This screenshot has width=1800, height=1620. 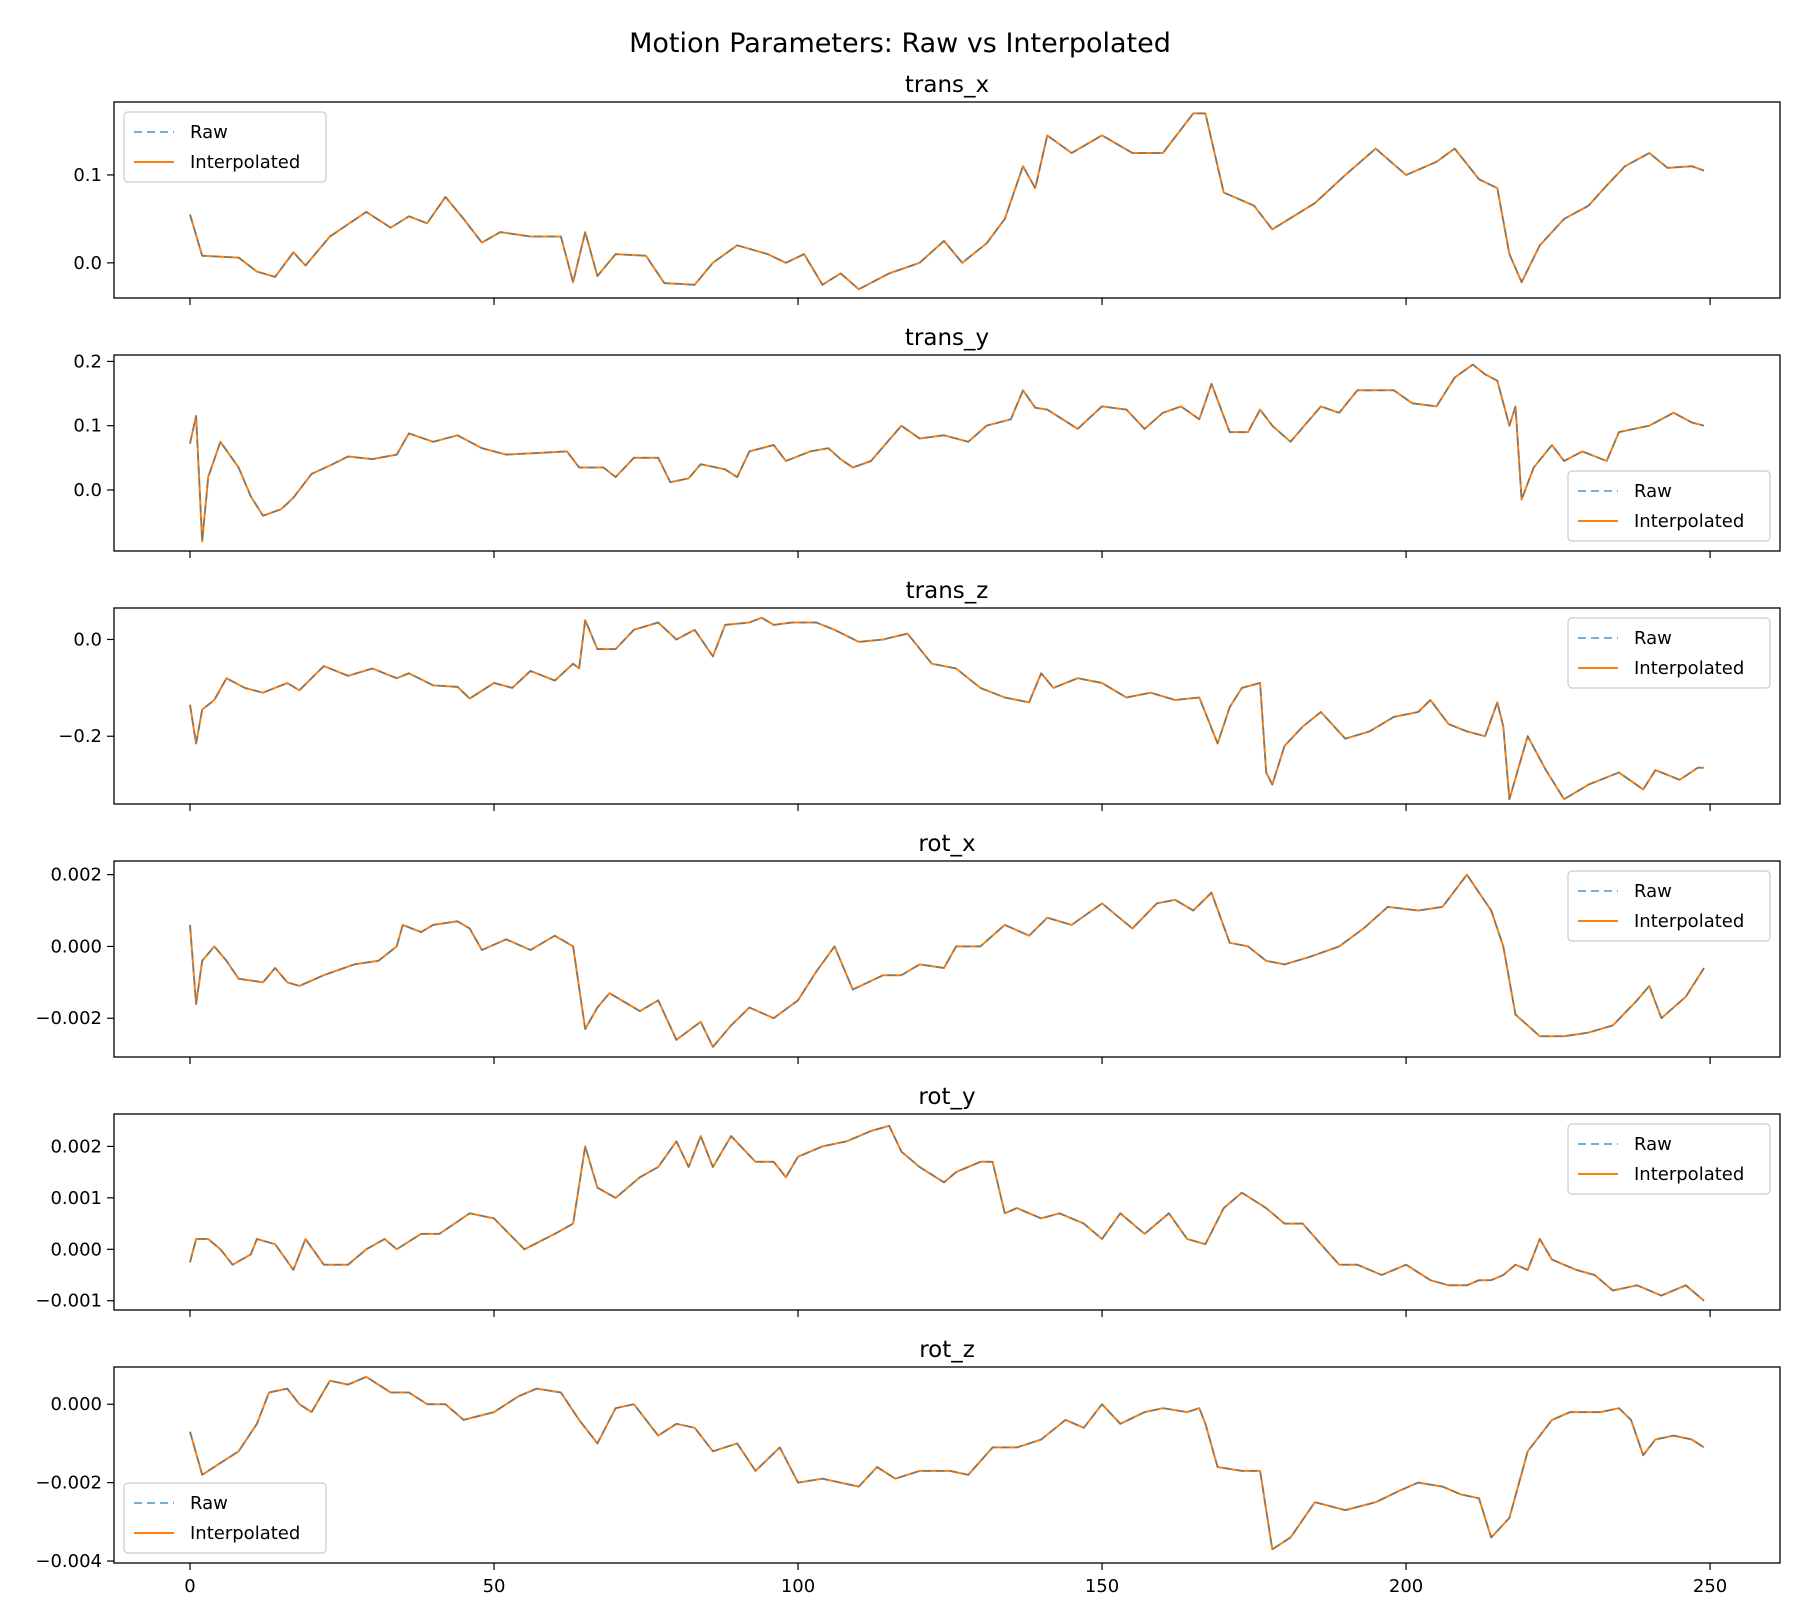 I want to click on y-tick-label: −0.001, so click(x=68, y=1301).